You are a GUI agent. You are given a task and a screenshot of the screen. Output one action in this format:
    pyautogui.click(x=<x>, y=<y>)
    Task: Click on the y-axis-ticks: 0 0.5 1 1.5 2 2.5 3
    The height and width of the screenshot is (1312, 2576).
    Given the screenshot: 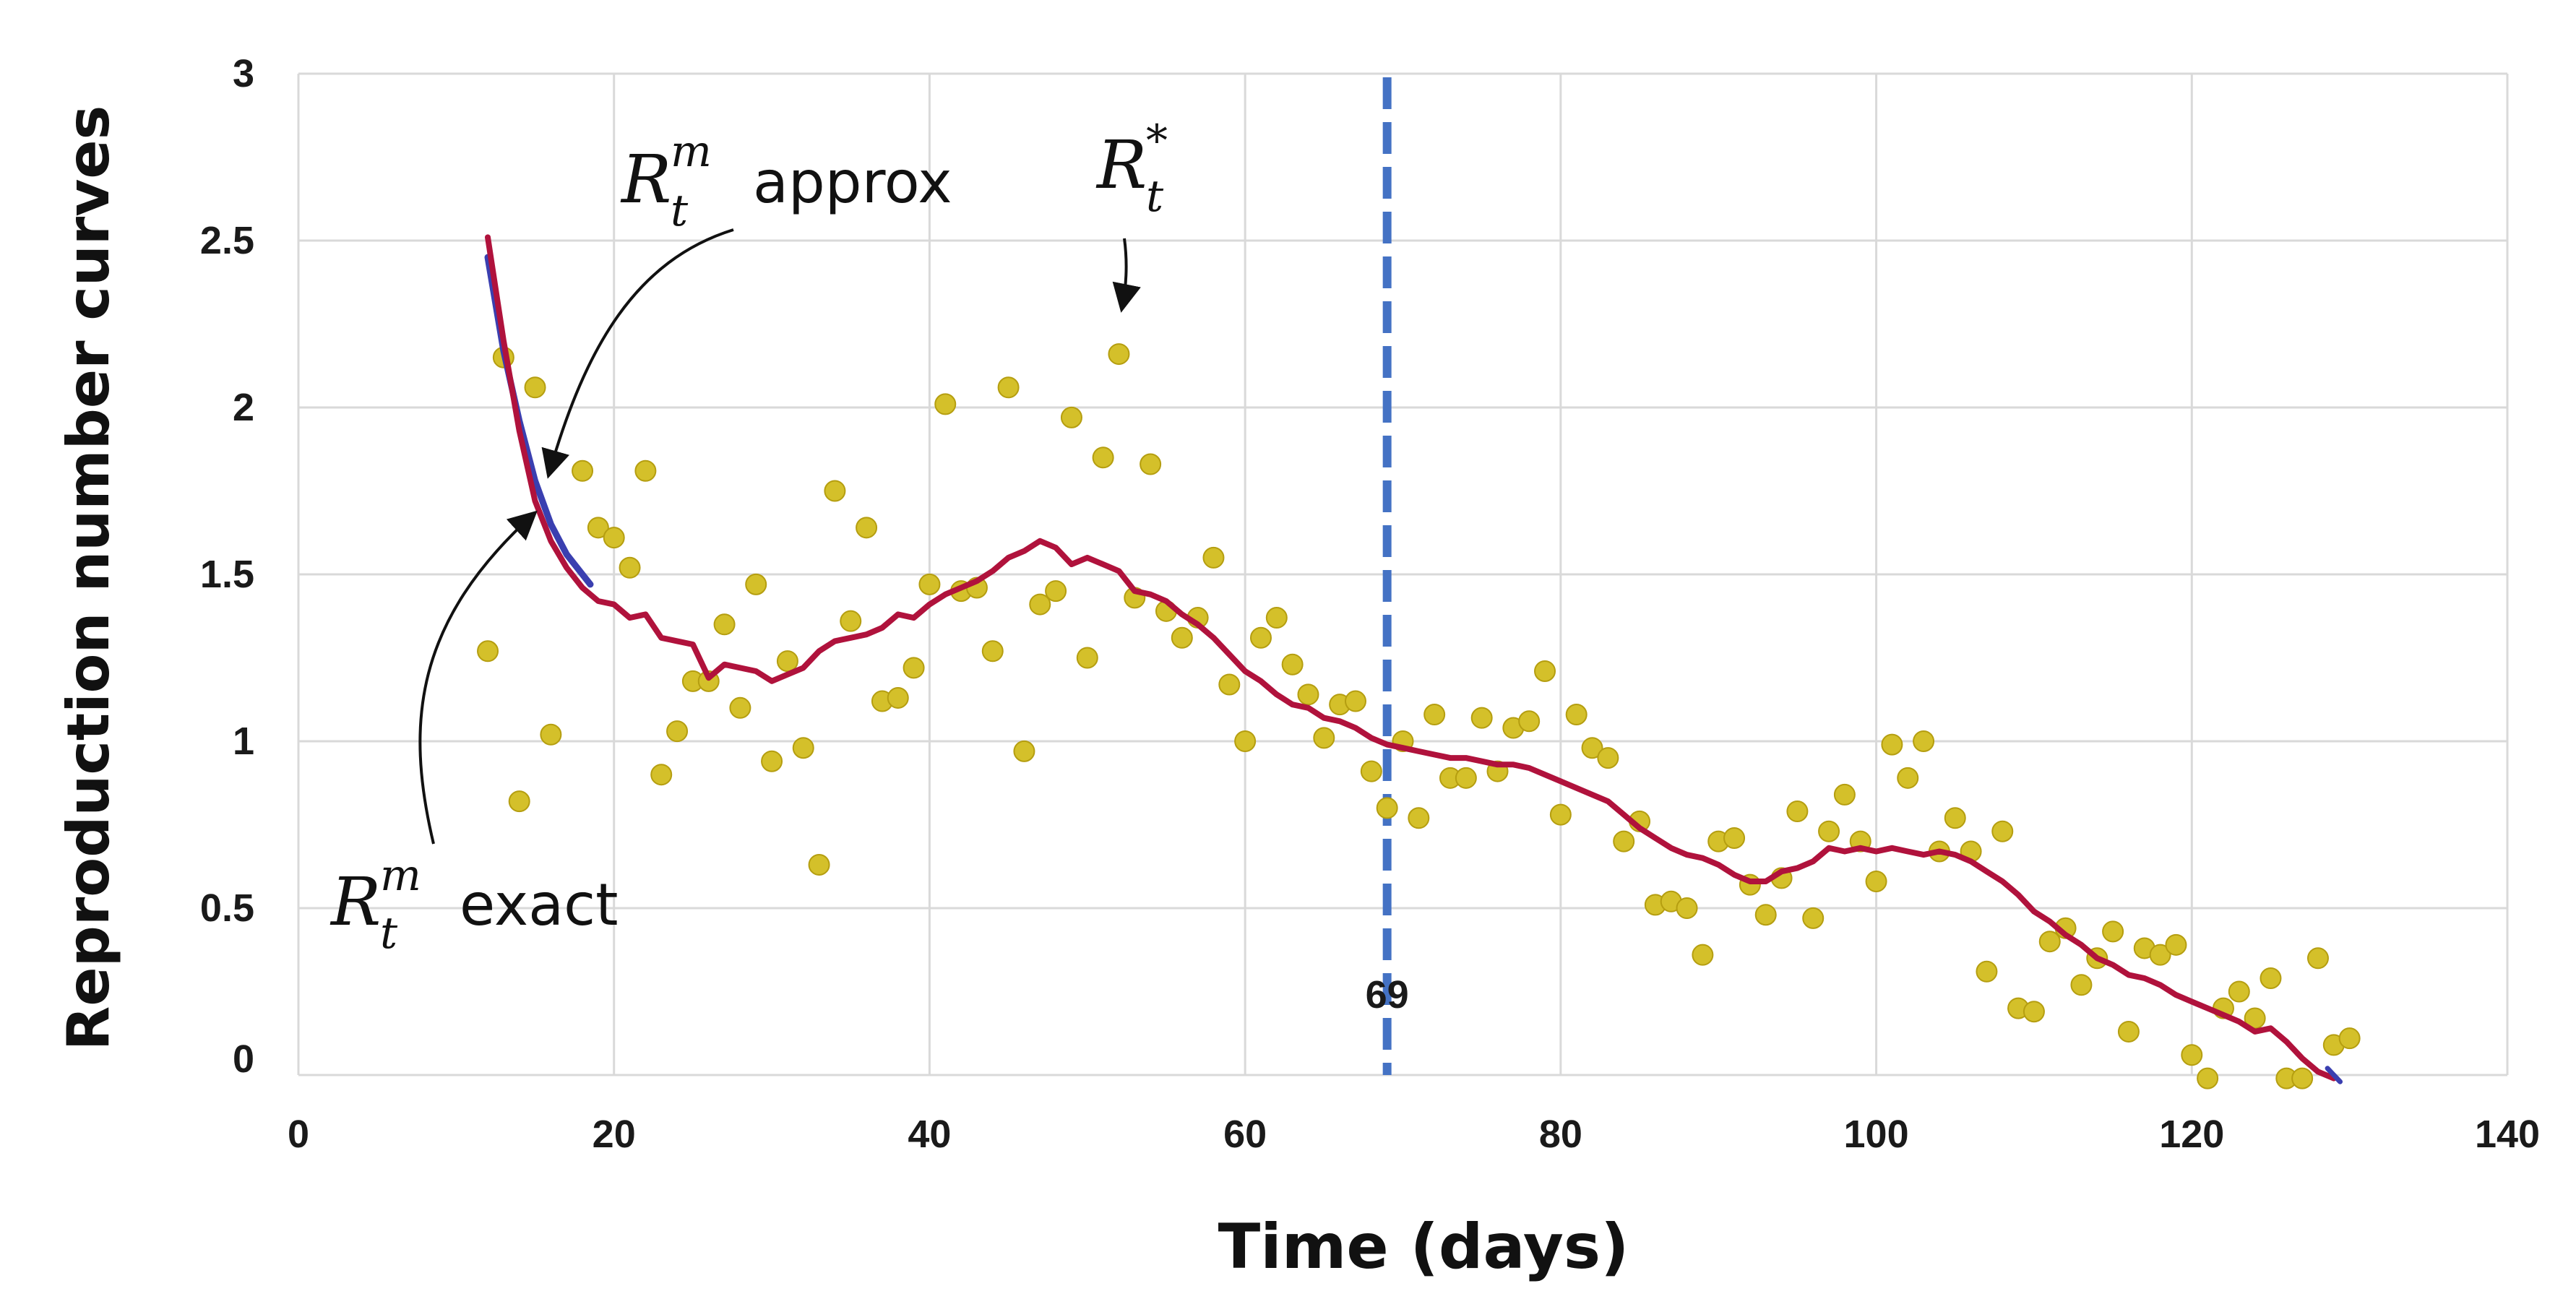 What is the action you would take?
    pyautogui.click(x=227, y=566)
    